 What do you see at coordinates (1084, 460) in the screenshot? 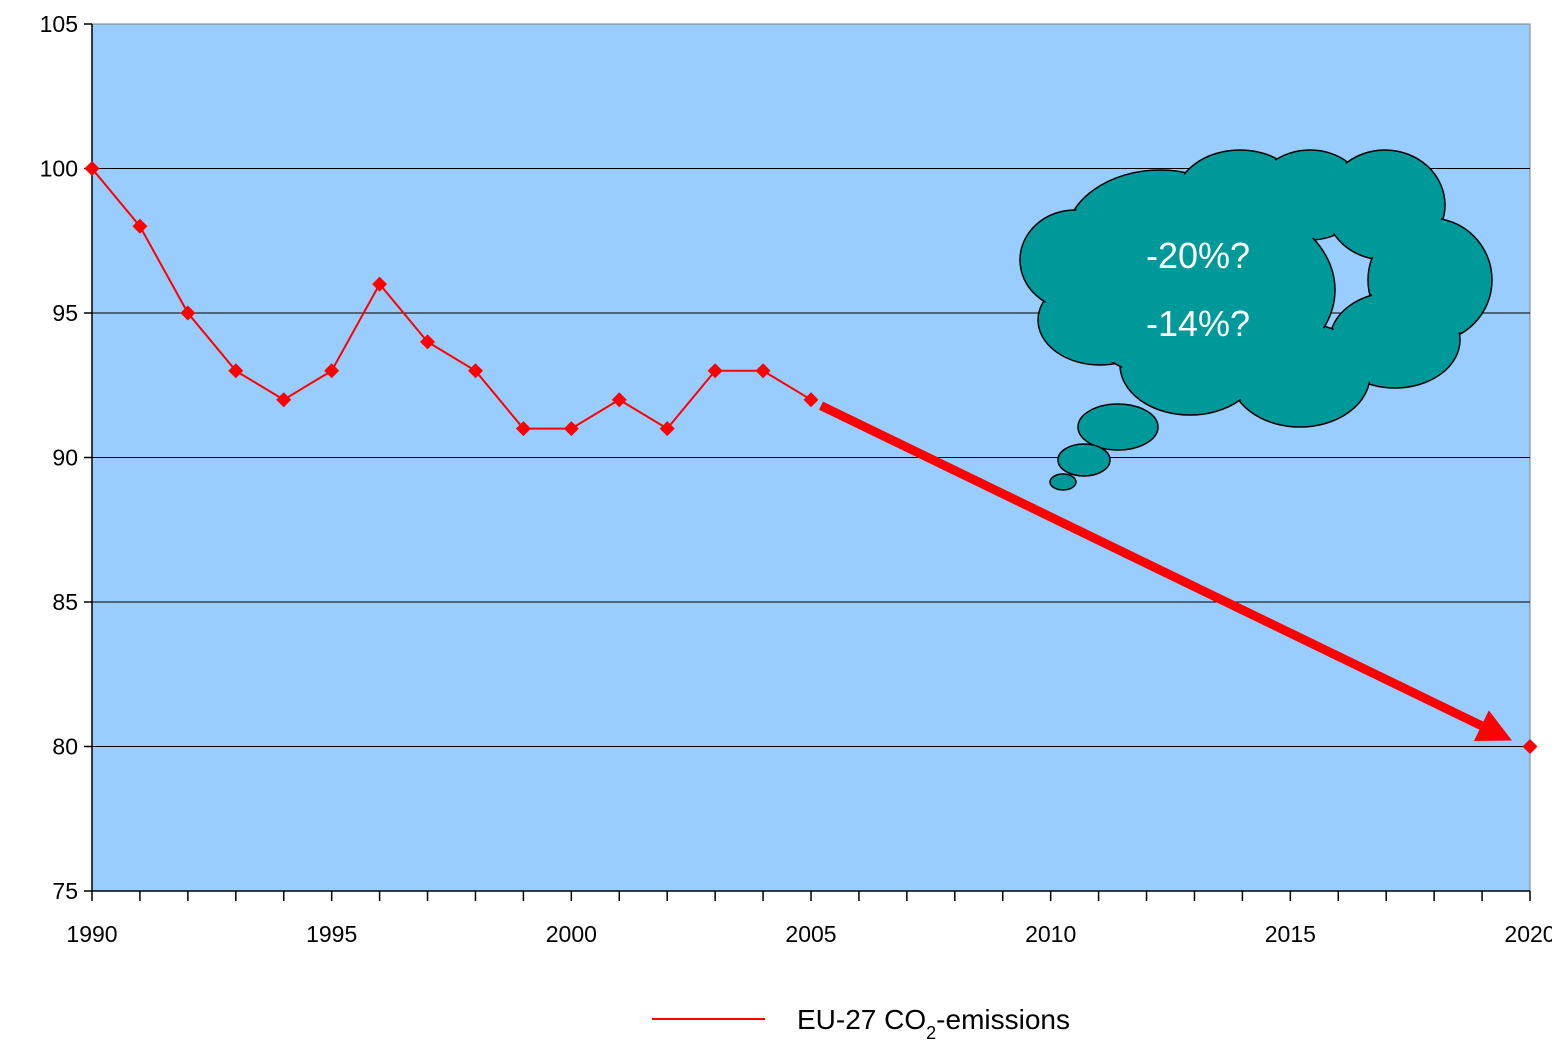
I see `thought-bubble-medium` at bounding box center [1084, 460].